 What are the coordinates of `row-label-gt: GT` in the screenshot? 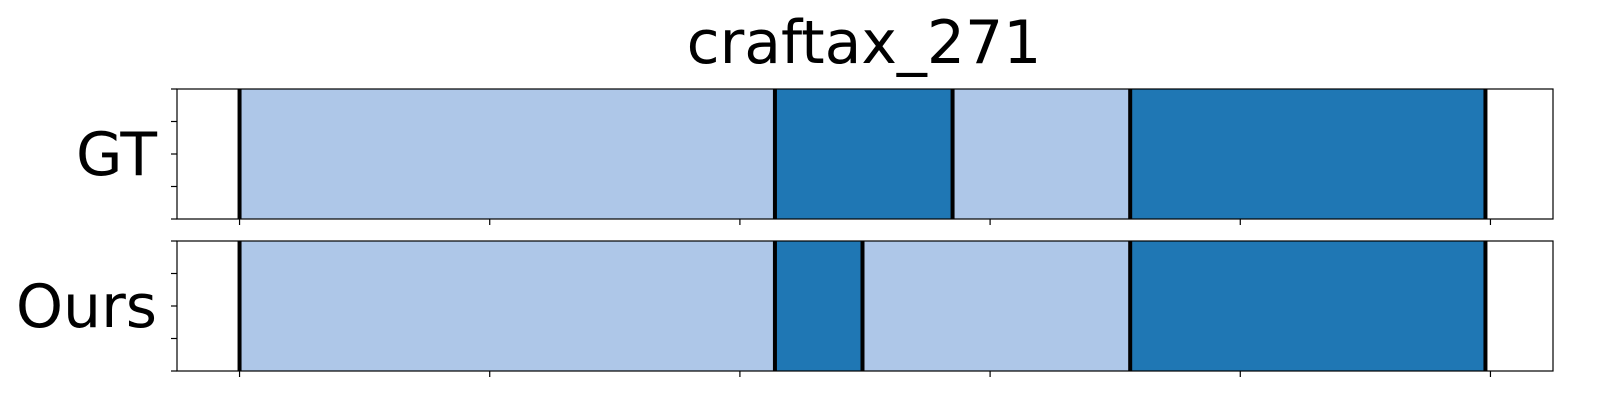 It's located at (116, 155).